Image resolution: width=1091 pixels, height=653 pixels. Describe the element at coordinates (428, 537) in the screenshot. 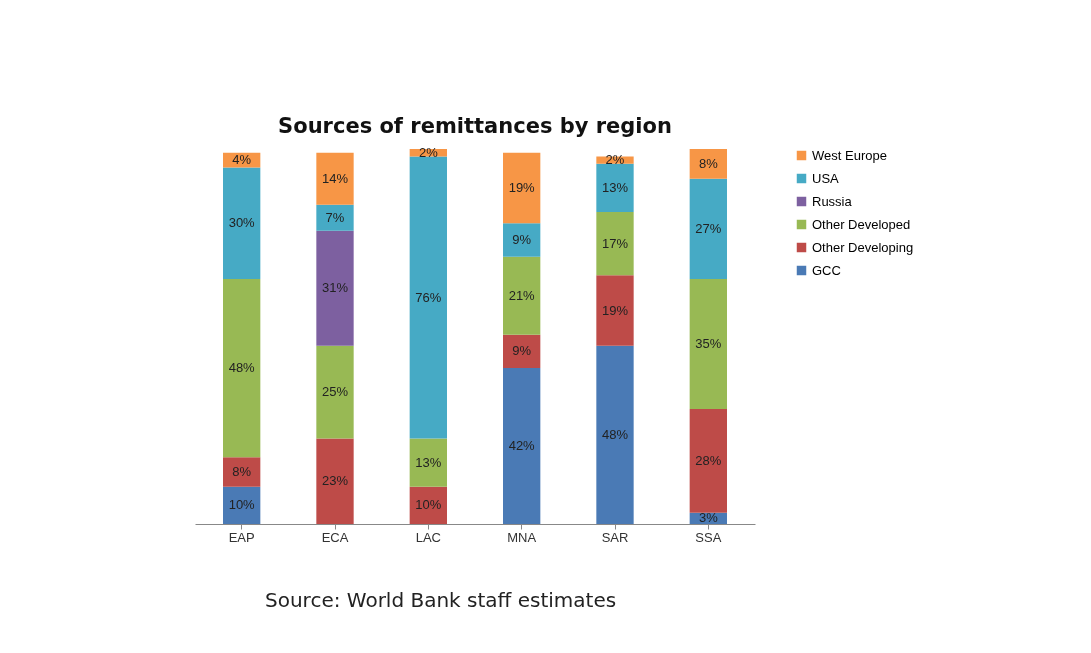

I see `x-tick-label: LAC` at that location.